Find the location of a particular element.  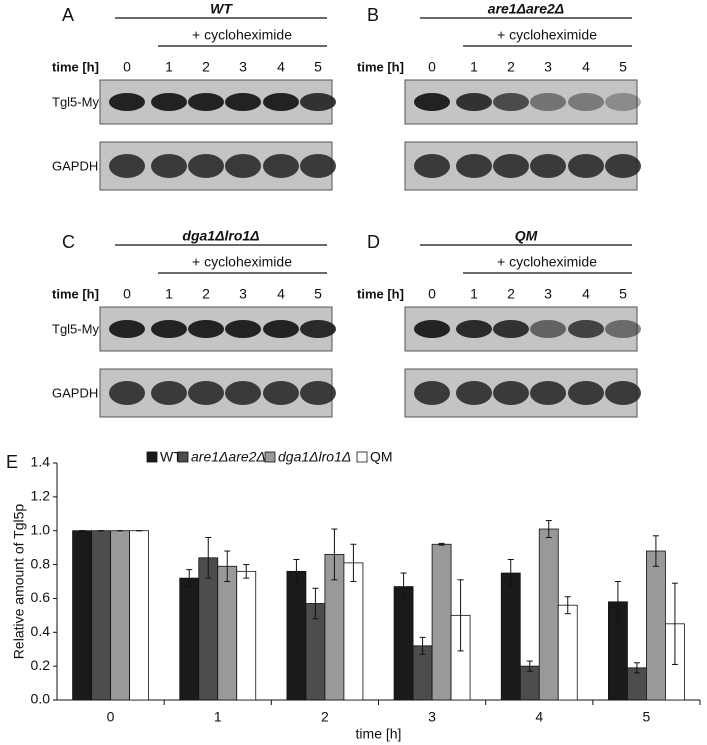

y-axis-title: Relative amount of Tgl5p is located at coordinates (19, 582).